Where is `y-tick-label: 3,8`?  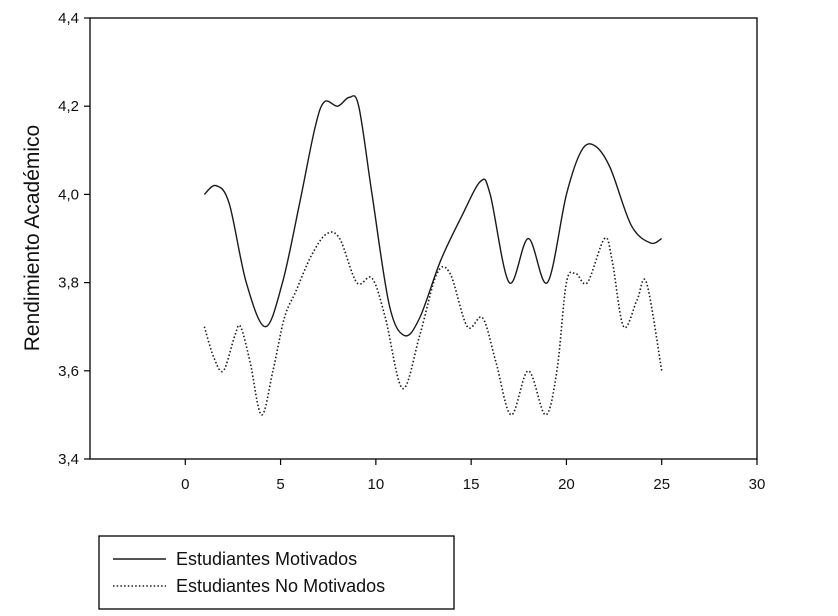
y-tick-label: 3,8 is located at coordinates (68, 283).